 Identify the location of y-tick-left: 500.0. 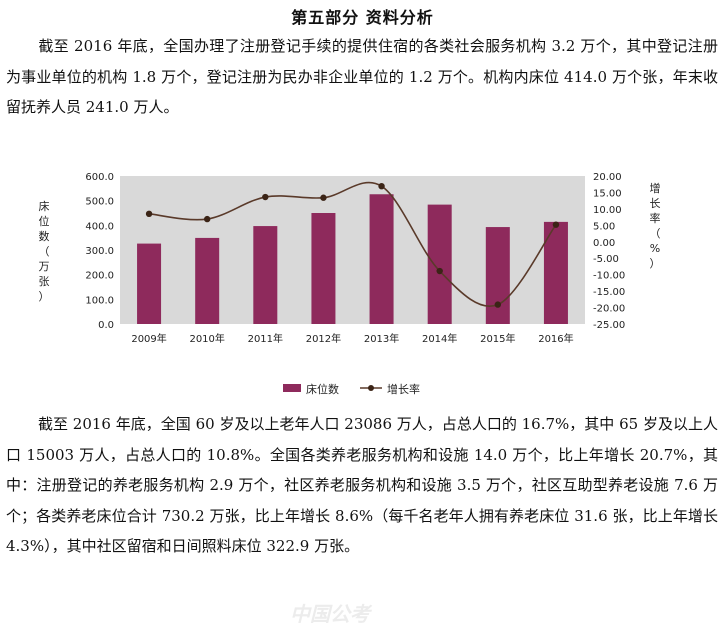
(99, 202).